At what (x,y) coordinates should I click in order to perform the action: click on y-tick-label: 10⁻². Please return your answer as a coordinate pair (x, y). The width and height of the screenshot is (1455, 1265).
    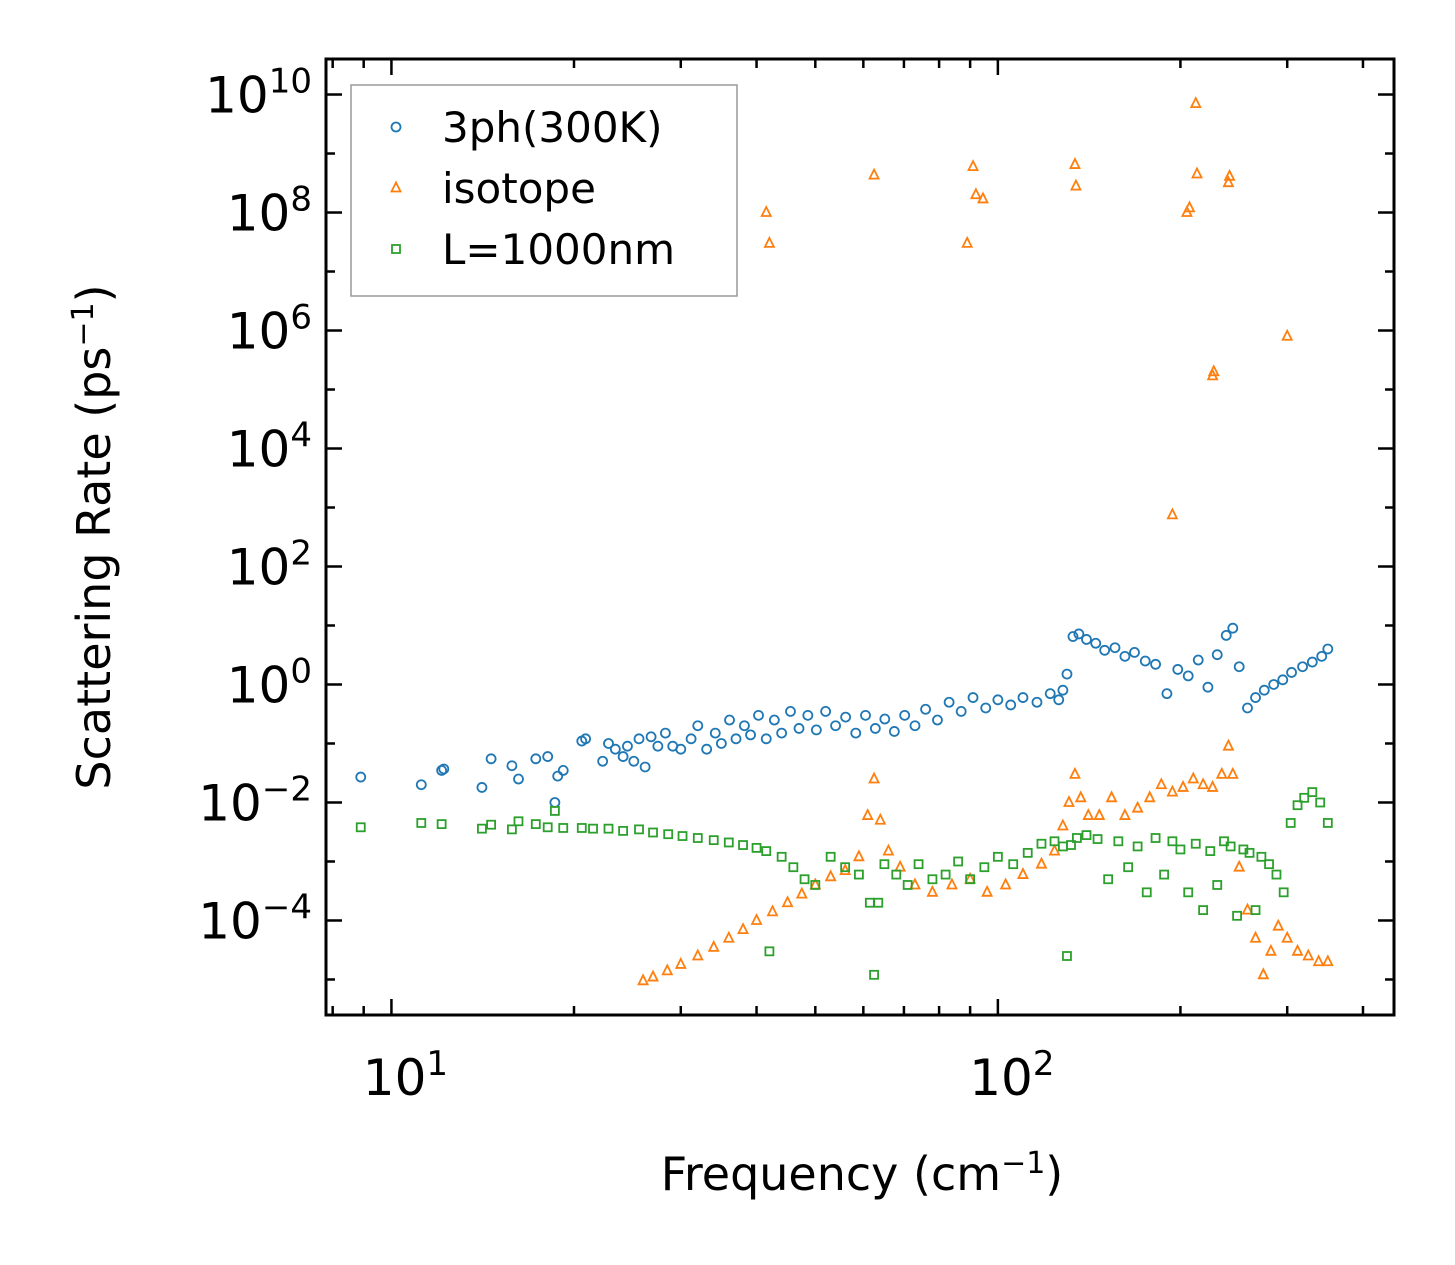
    Looking at the image, I should click on (255, 800).